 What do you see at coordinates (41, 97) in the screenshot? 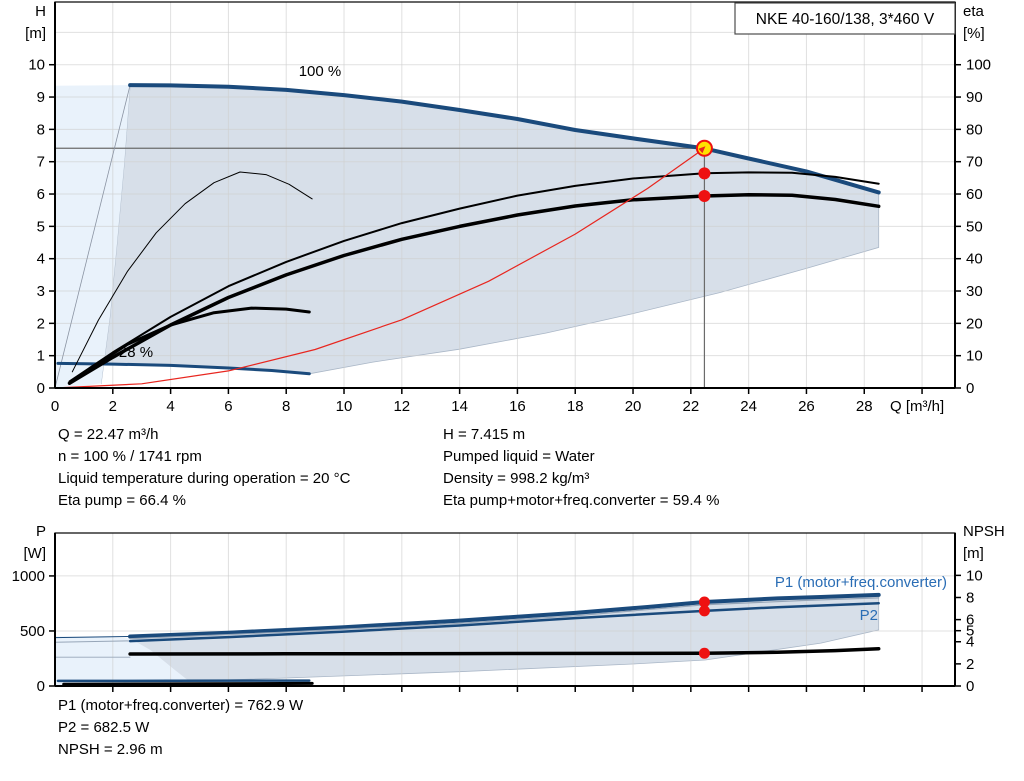
I see `tick-label: 9` at bounding box center [41, 97].